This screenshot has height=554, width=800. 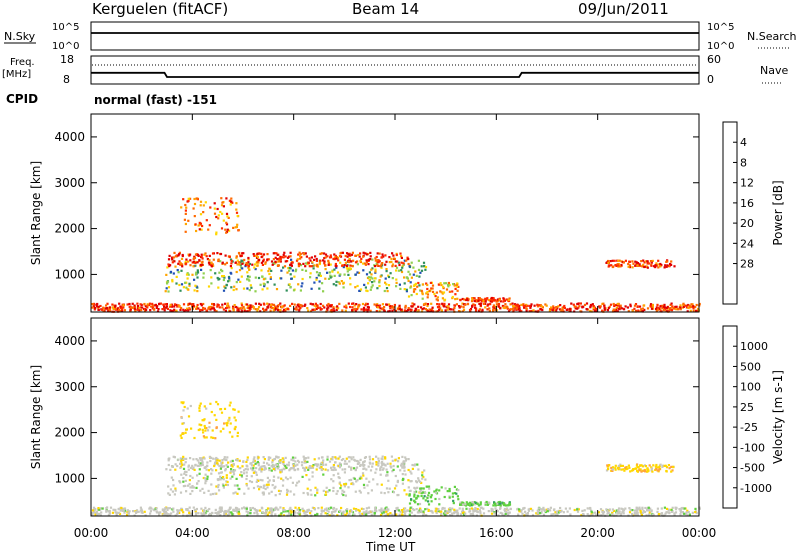 I want to click on colorbar-tick-label: 8, so click(x=743, y=162).